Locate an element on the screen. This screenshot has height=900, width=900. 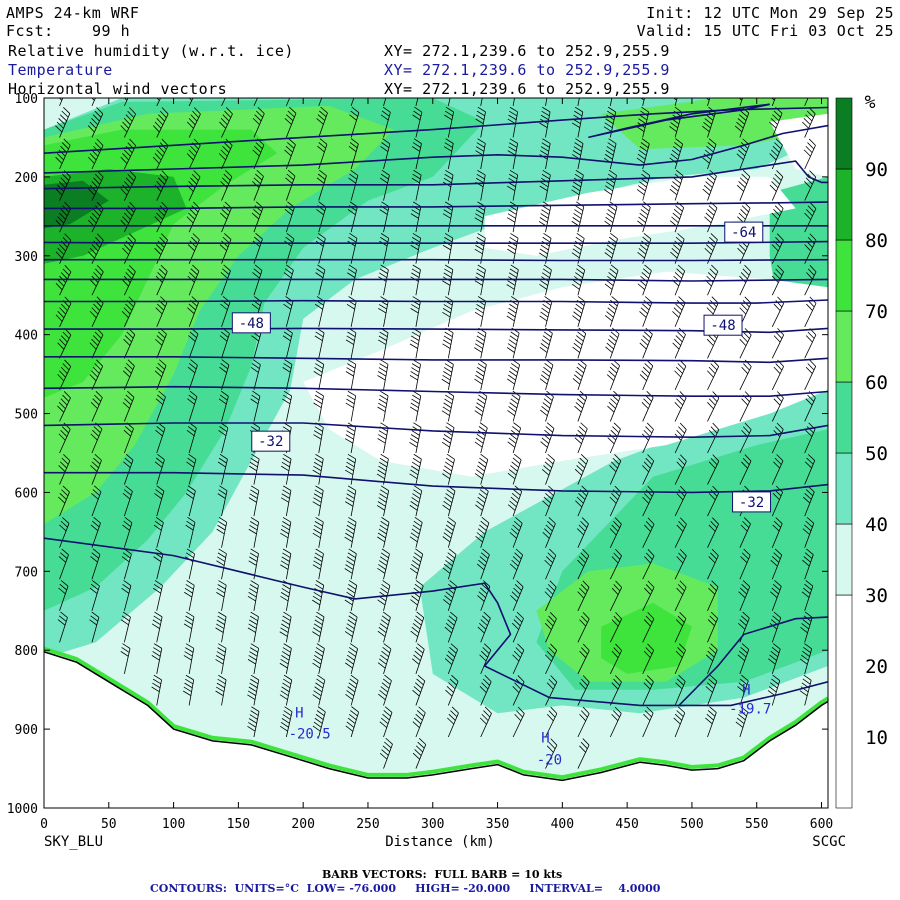
field-name-wind: Horizontal wind vectors is located at coordinates (118, 89).